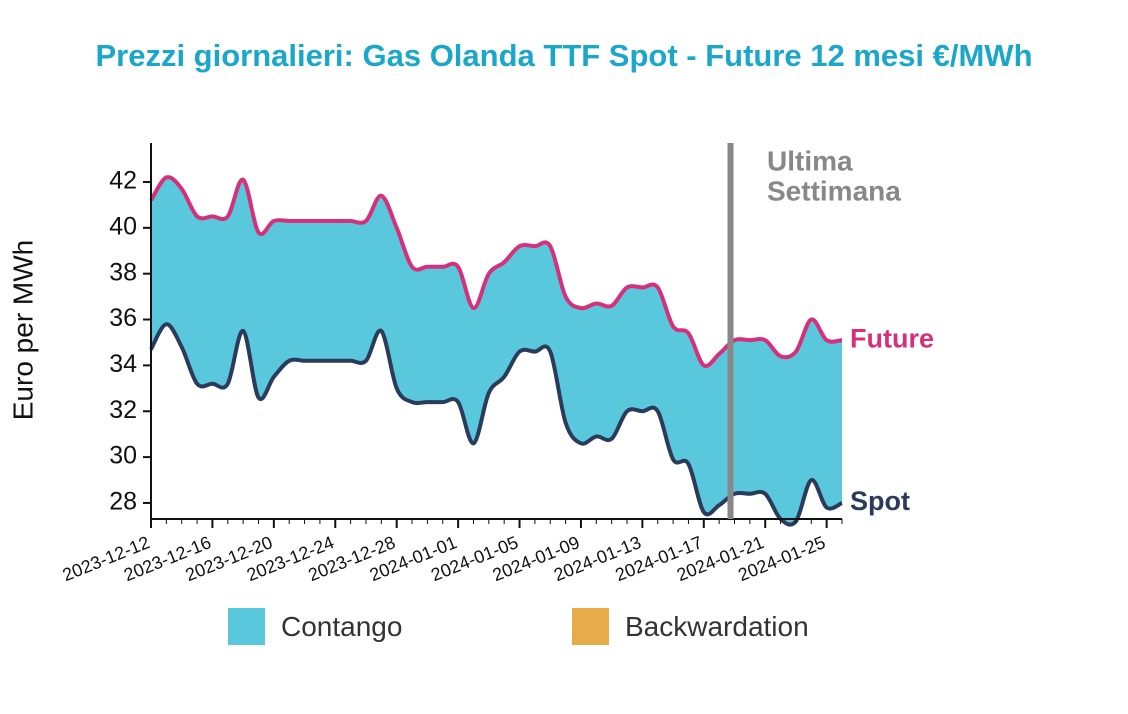  What do you see at coordinates (342, 626) in the screenshot?
I see `legend-label-contango: Contango` at bounding box center [342, 626].